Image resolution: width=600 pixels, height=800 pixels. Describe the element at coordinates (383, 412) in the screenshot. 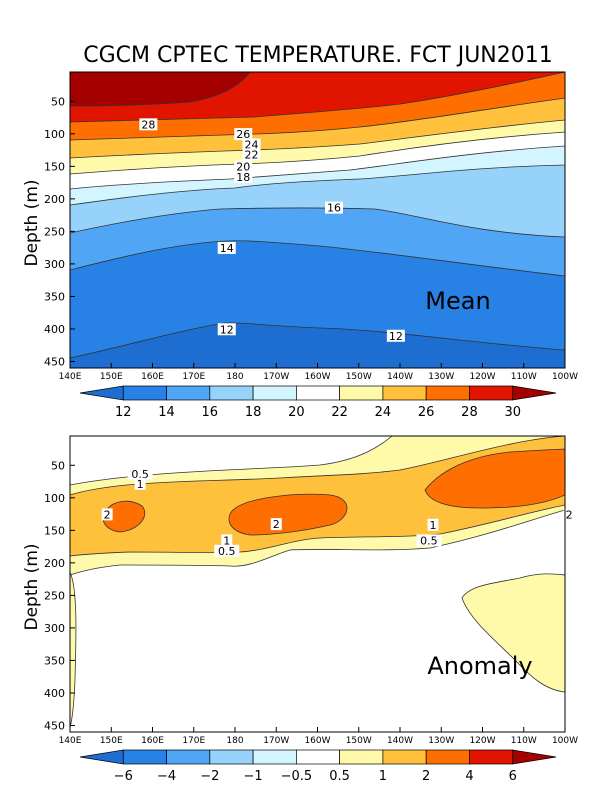

I see `colorbar-label: 24` at that location.